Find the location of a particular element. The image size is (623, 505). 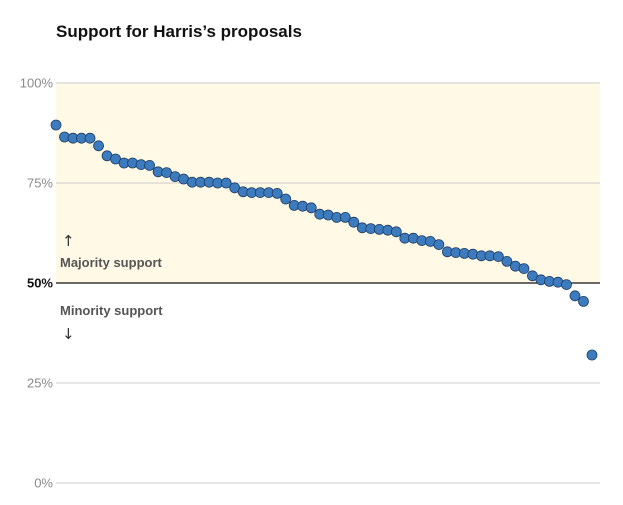

y-tick-label: 0% is located at coordinates (43, 483).